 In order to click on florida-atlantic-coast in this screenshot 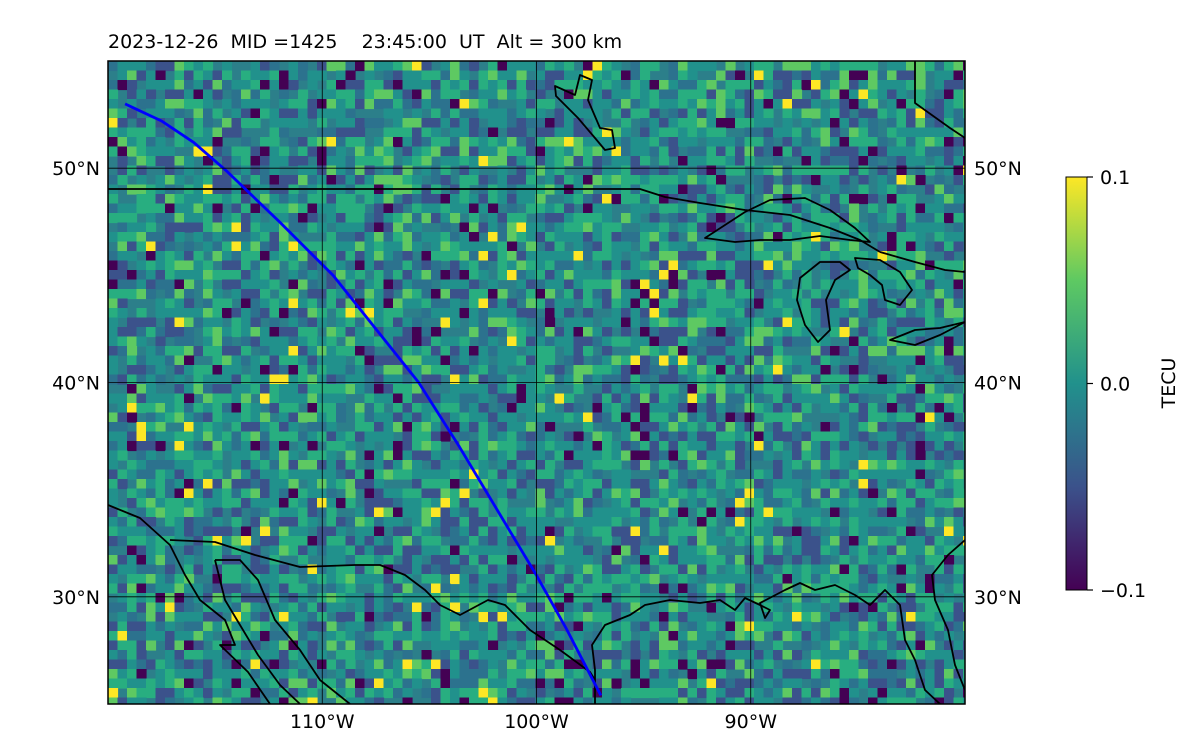, I will do `click(948, 615)`.